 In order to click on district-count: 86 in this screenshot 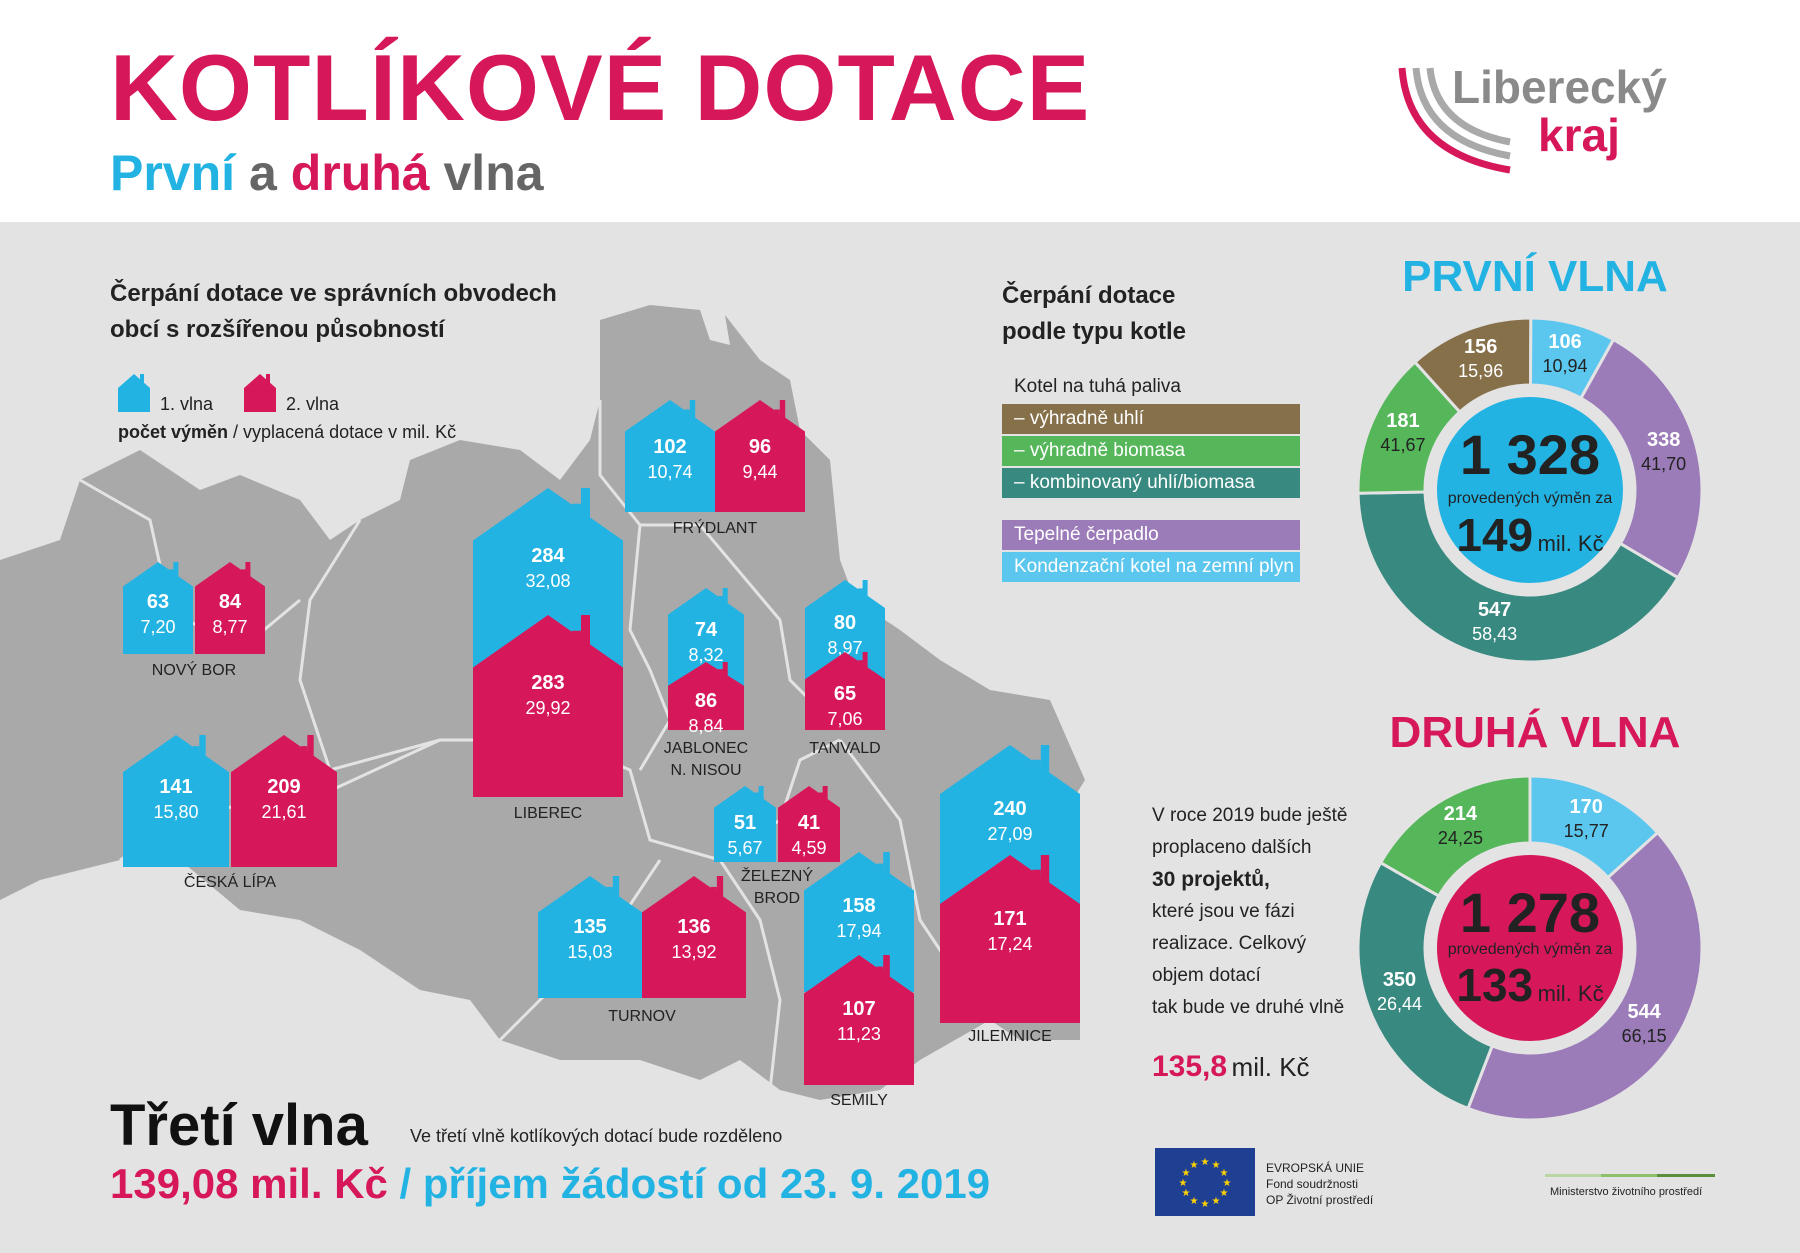, I will do `click(706, 700)`.